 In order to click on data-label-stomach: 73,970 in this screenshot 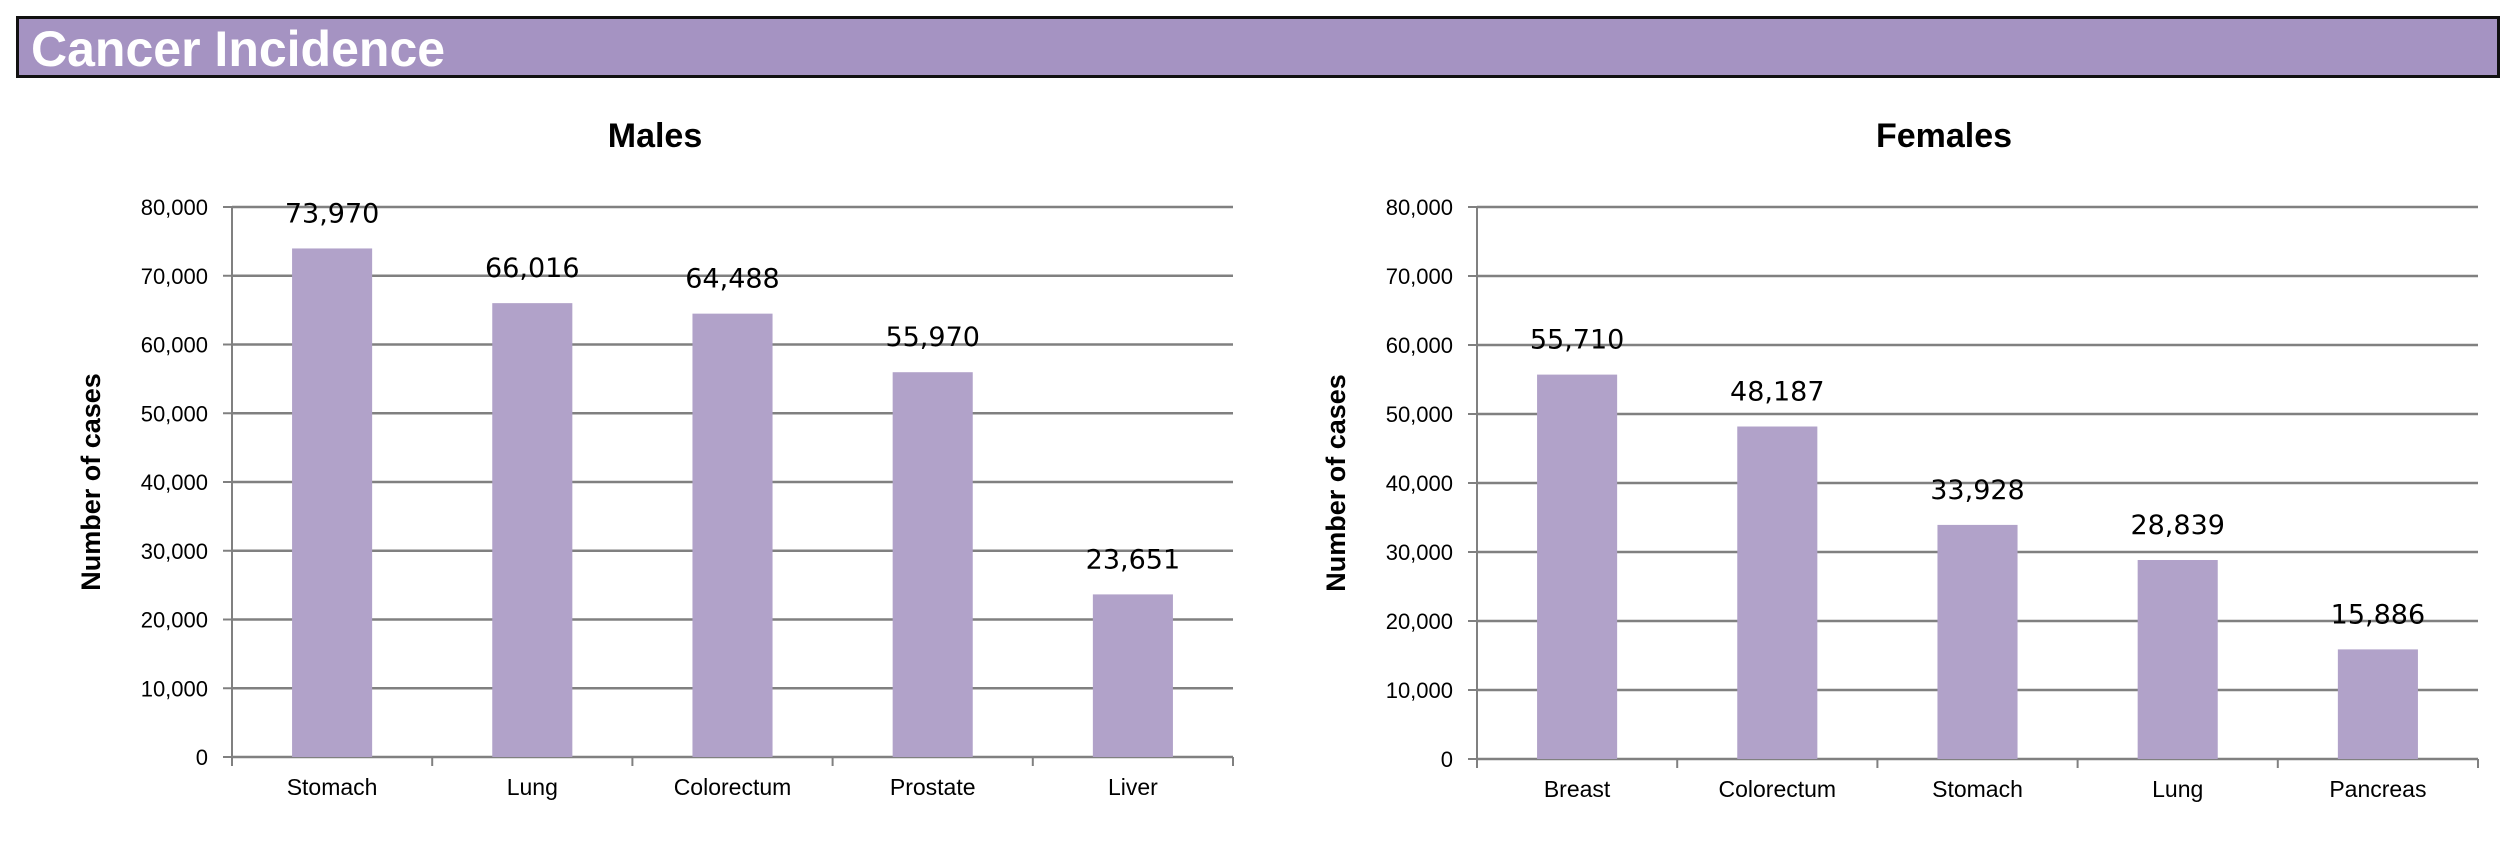, I will do `click(332, 213)`.